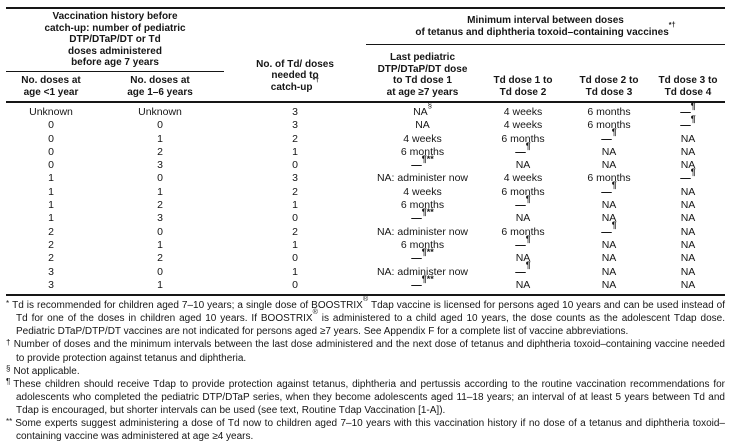 This screenshot has width=731, height=443. I want to click on footnote-text: Not applicable., so click(46, 371).